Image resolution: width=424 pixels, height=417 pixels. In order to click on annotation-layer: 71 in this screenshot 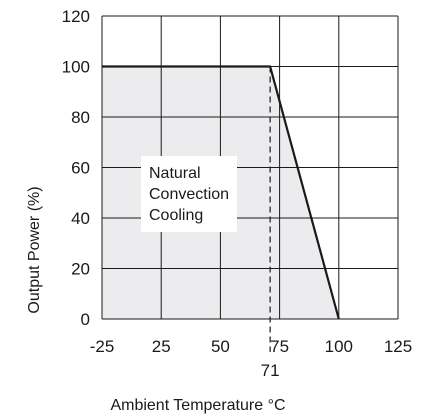, I will do `click(270, 223)`.